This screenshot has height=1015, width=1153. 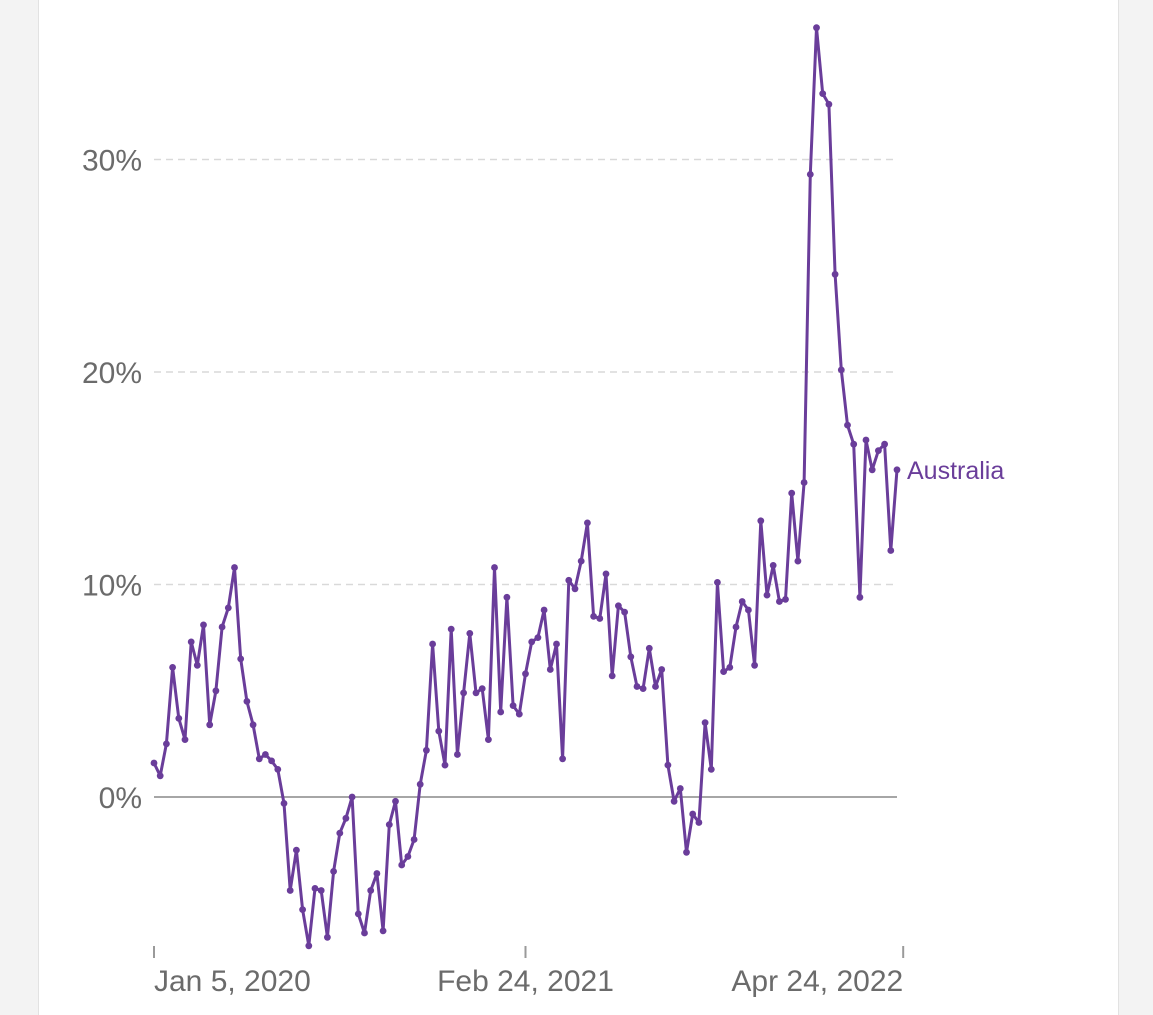 What do you see at coordinates (525, 981) in the screenshot?
I see `x-tick-label: Feb 24, 2021` at bounding box center [525, 981].